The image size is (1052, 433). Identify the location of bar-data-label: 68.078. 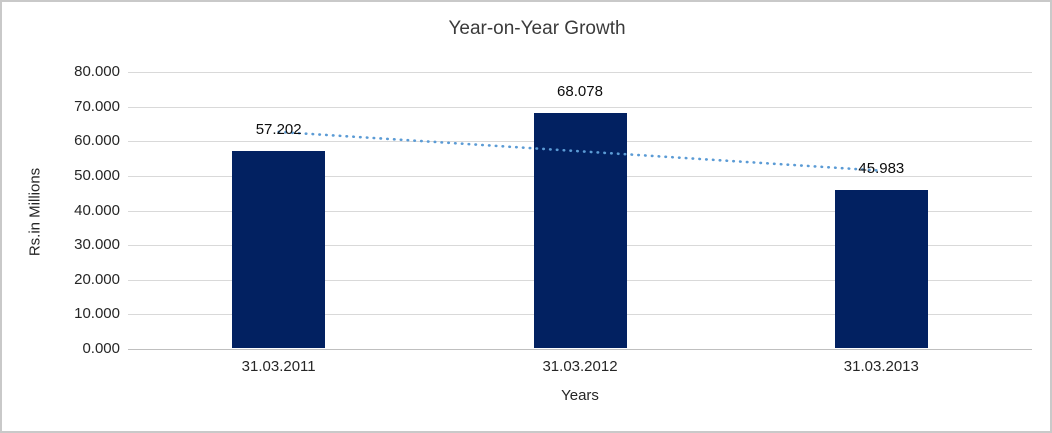
(580, 92).